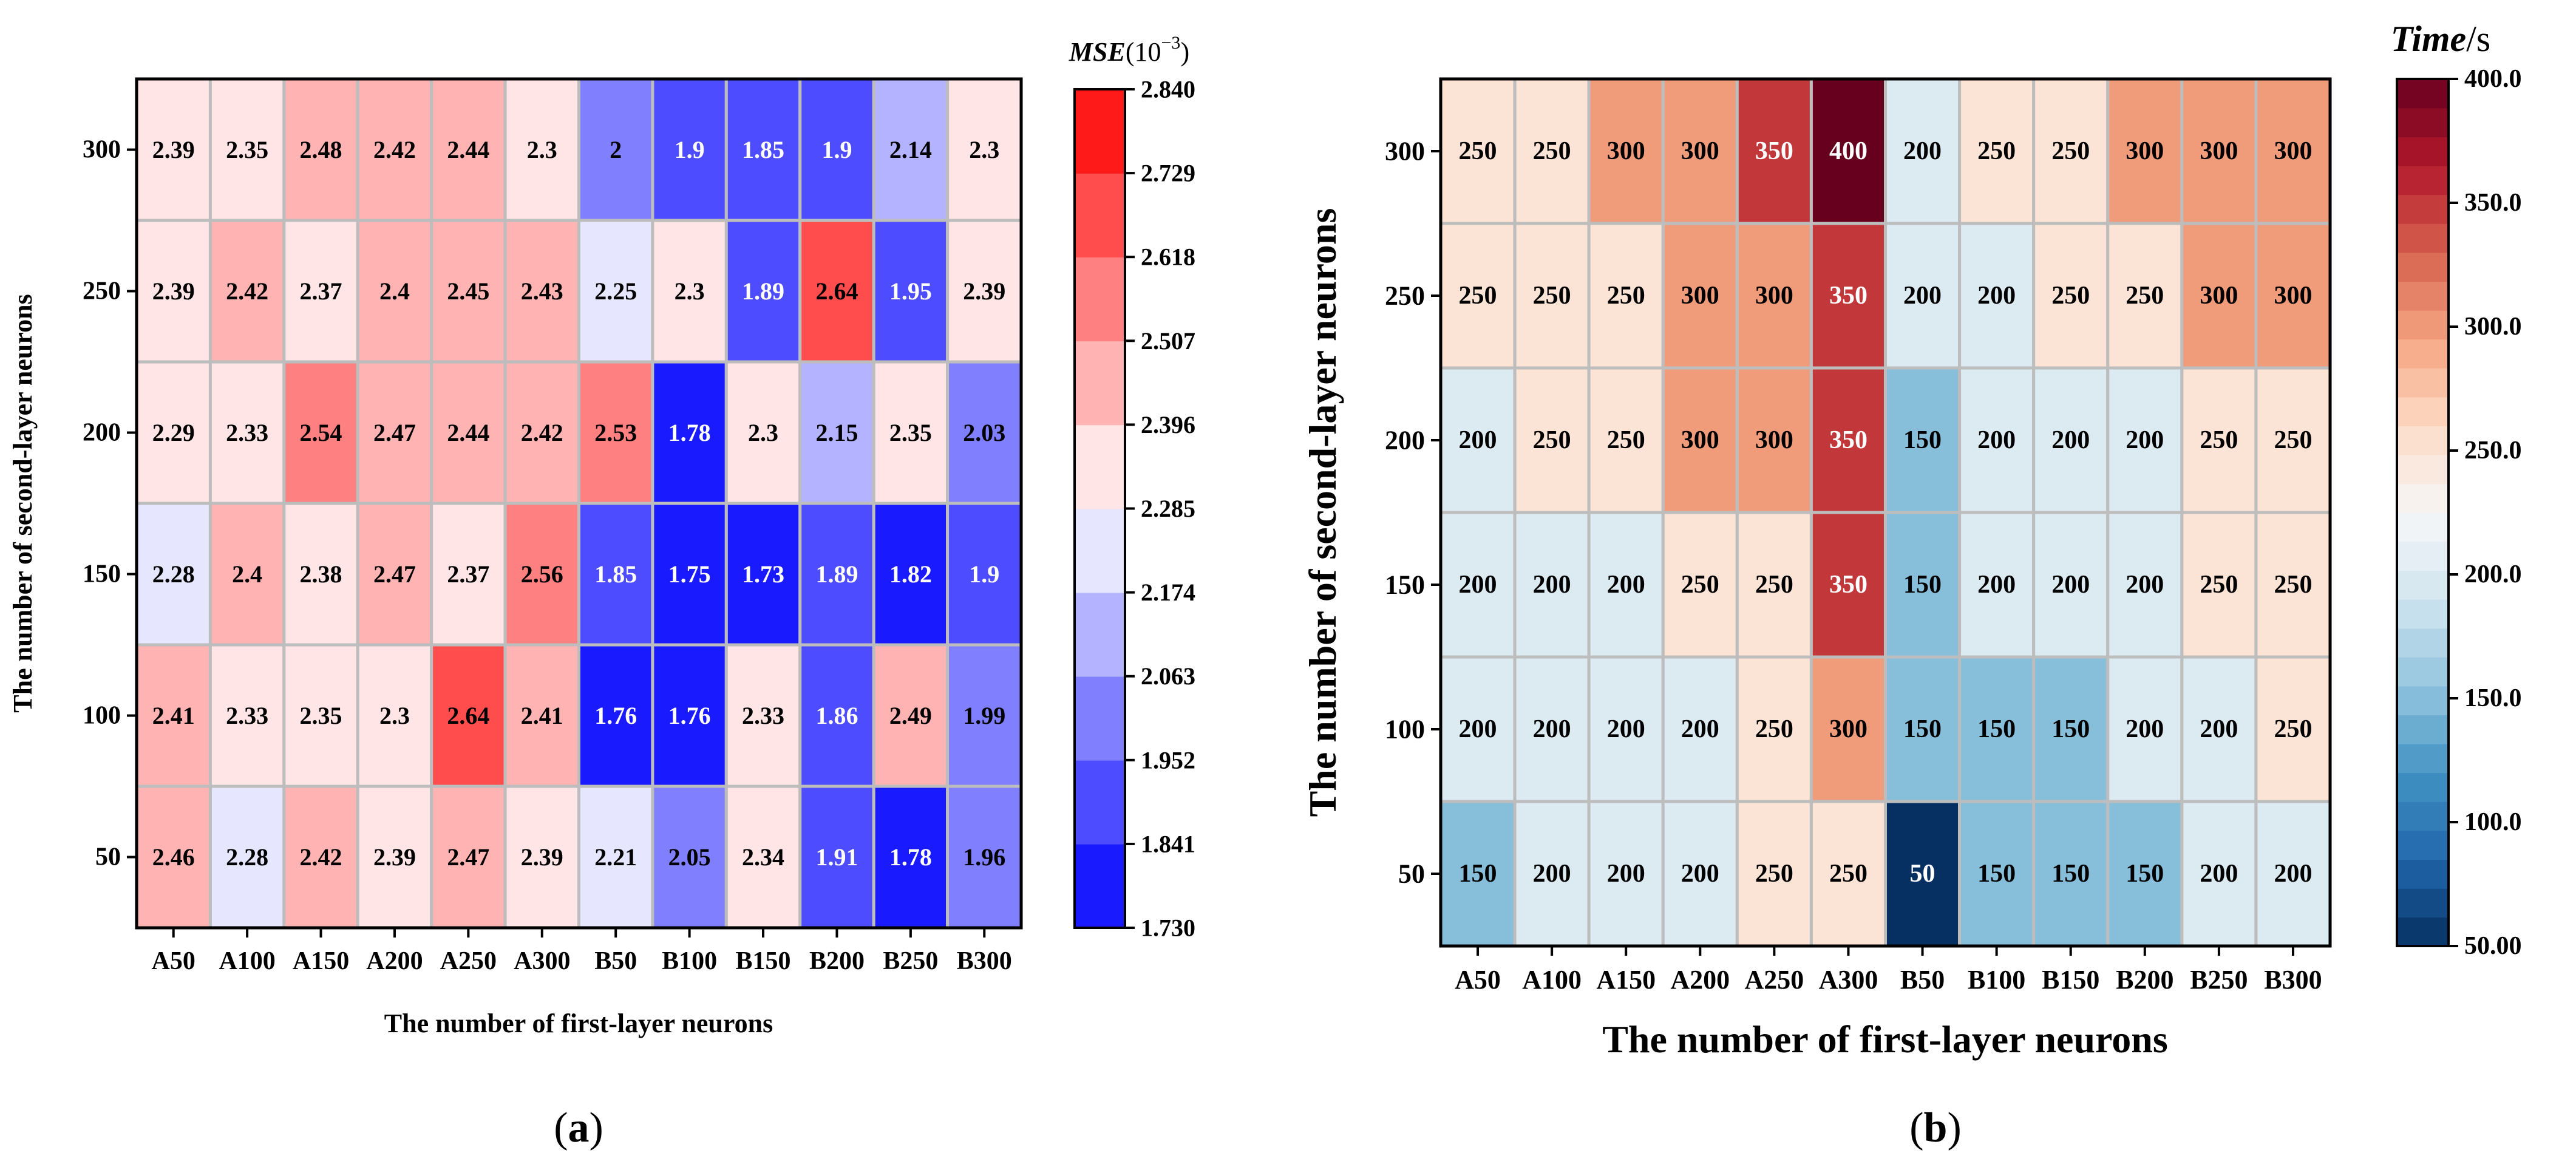 This screenshot has width=2576, height=1164. I want to click on heatmap-cell-value: 2.54, so click(321, 432).